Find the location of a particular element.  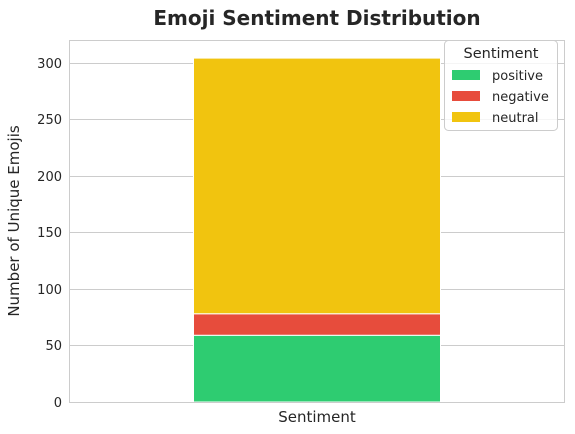

legend-items: positive negative neutral is located at coordinates (500, 97).